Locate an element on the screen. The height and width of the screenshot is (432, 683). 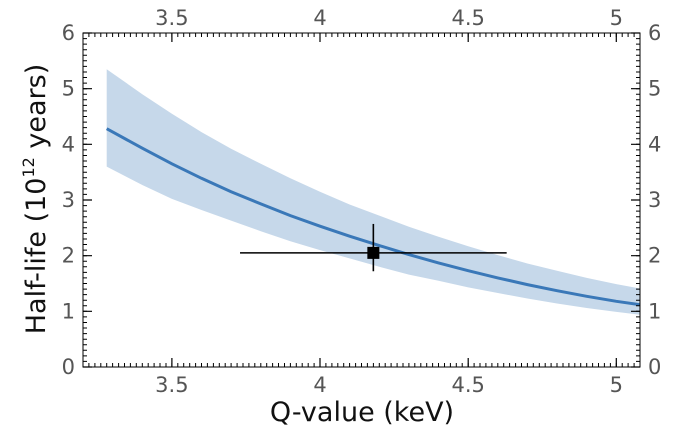
x-tick-label-top: 4.5 is located at coordinates (467, 18).